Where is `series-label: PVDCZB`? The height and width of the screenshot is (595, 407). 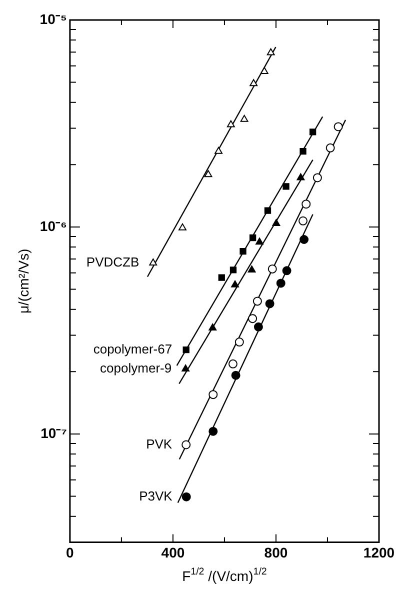
series-label: PVDCZB is located at coordinates (113, 262).